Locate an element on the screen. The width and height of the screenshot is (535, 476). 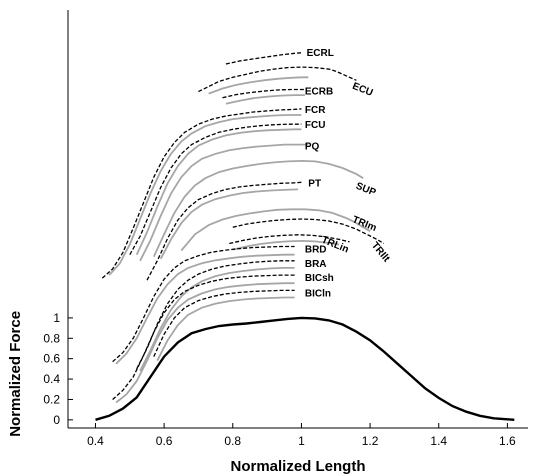
label-bra: BRA is located at coordinates (316, 264).